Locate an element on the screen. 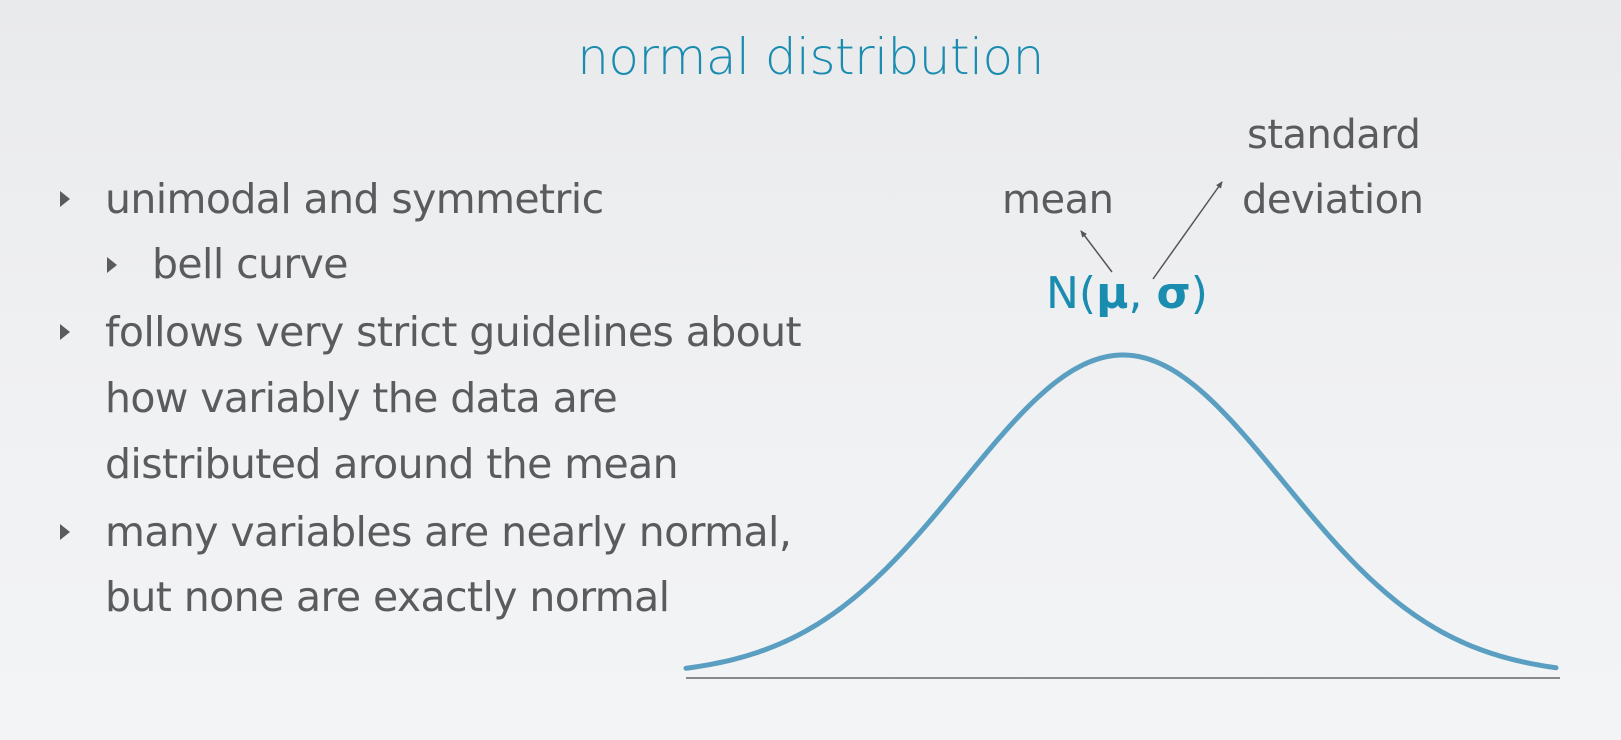 This screenshot has height=740, width=1621. bullet-text: how variably the data are is located at coordinates (361, 398).